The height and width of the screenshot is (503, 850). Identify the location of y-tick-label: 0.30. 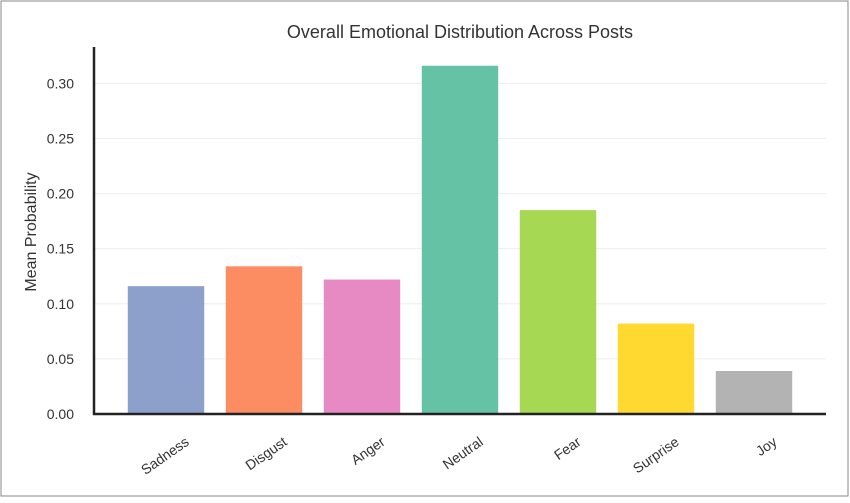
(60, 83).